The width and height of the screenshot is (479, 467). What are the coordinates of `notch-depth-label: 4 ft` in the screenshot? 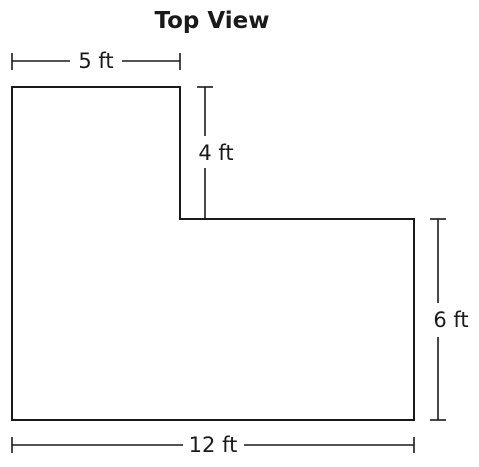 It's located at (215, 153).